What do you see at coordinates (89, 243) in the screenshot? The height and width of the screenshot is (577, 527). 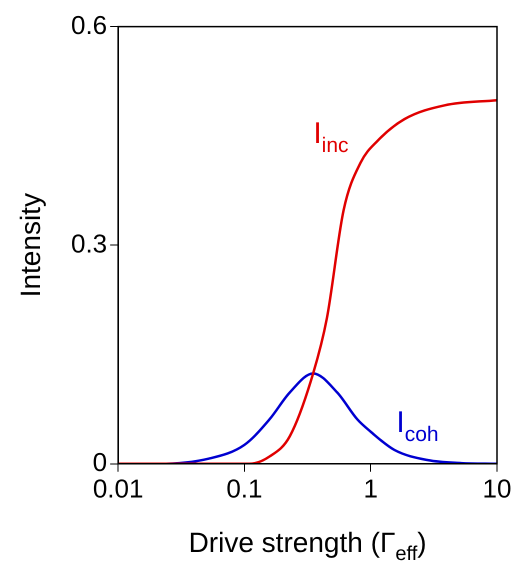 I see `y-tick-label: 0.3` at bounding box center [89, 243].